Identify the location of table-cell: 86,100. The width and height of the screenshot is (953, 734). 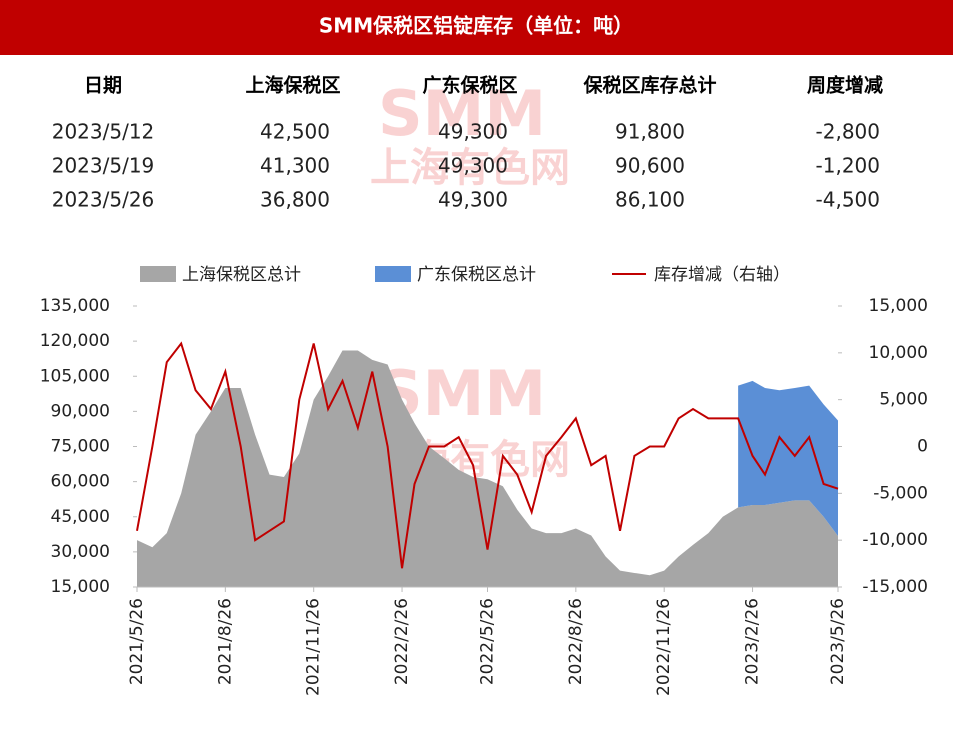
(650, 200).